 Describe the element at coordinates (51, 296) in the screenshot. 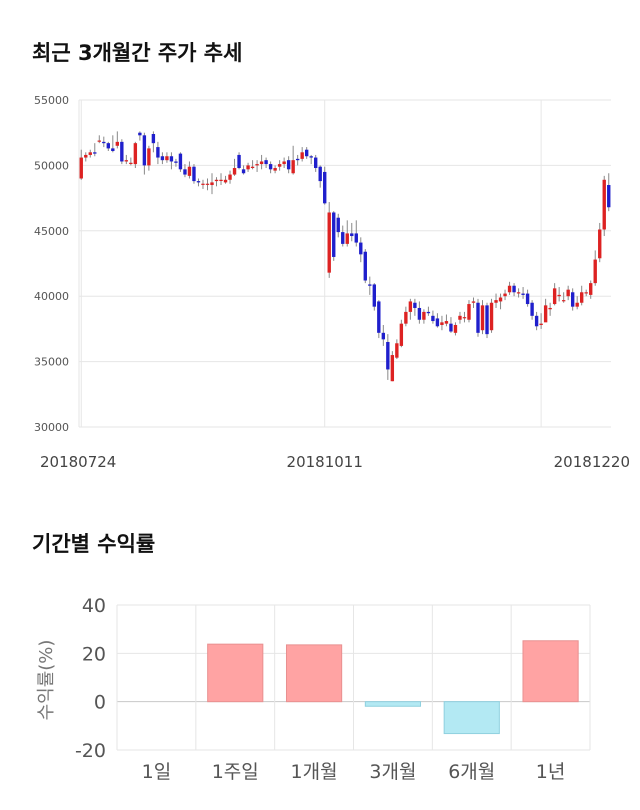

I see `price-y-tick-label: 40000` at that location.